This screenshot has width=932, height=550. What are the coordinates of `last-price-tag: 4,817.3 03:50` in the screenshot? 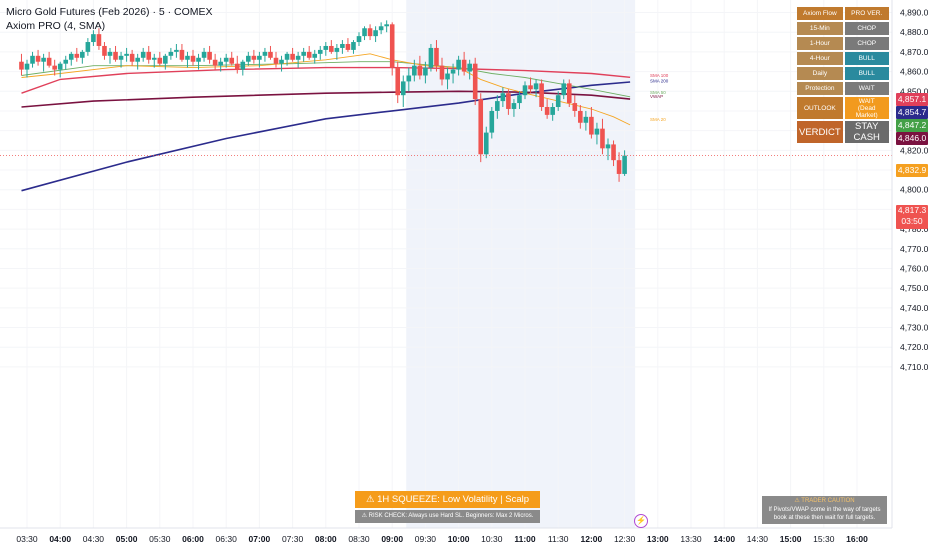 It's located at (912, 217).